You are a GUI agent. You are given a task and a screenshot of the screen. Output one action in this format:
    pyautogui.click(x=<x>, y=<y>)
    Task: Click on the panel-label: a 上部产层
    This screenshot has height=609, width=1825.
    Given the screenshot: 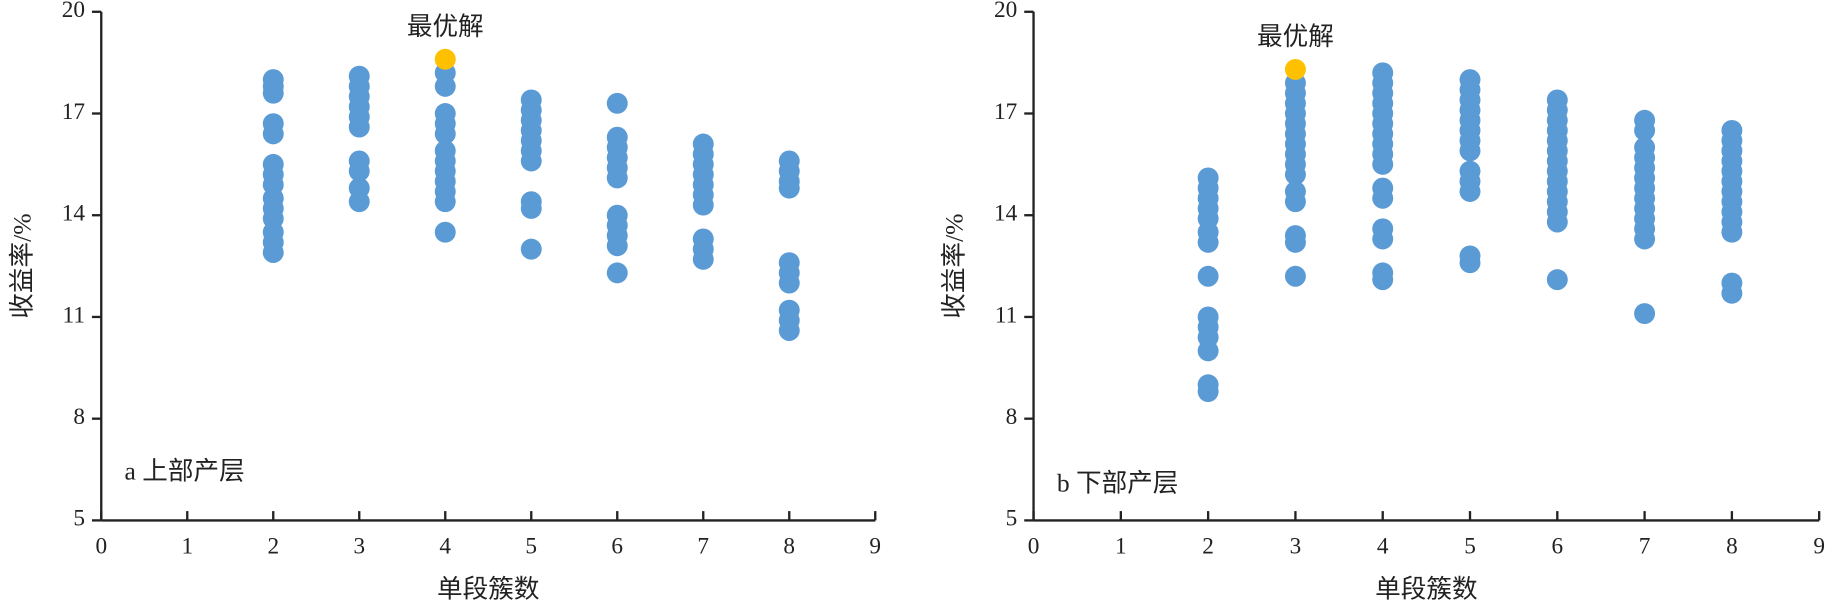 What is the action you would take?
    pyautogui.click(x=185, y=471)
    